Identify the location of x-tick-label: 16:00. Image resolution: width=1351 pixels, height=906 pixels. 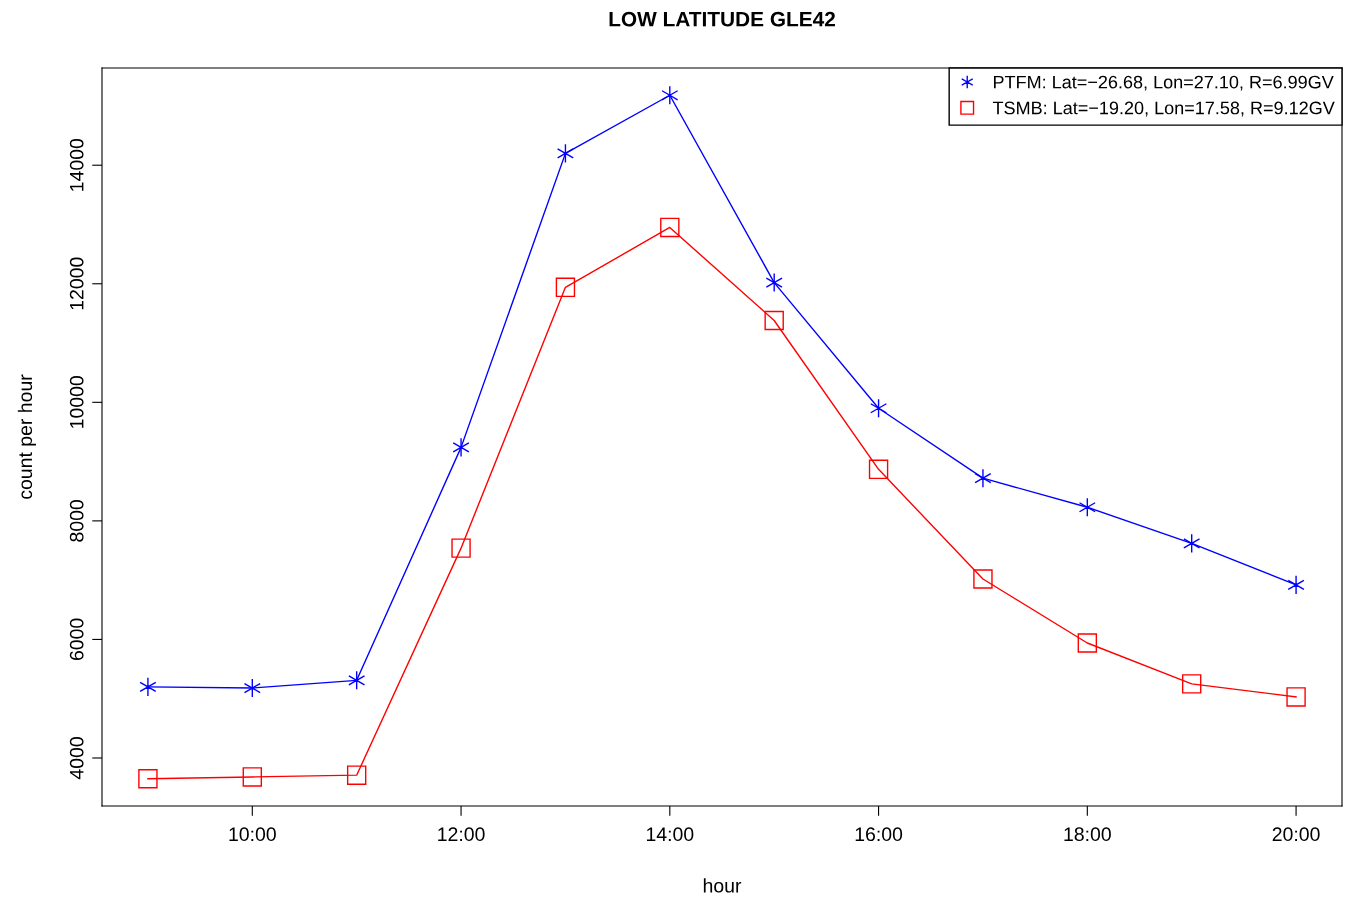
(879, 834).